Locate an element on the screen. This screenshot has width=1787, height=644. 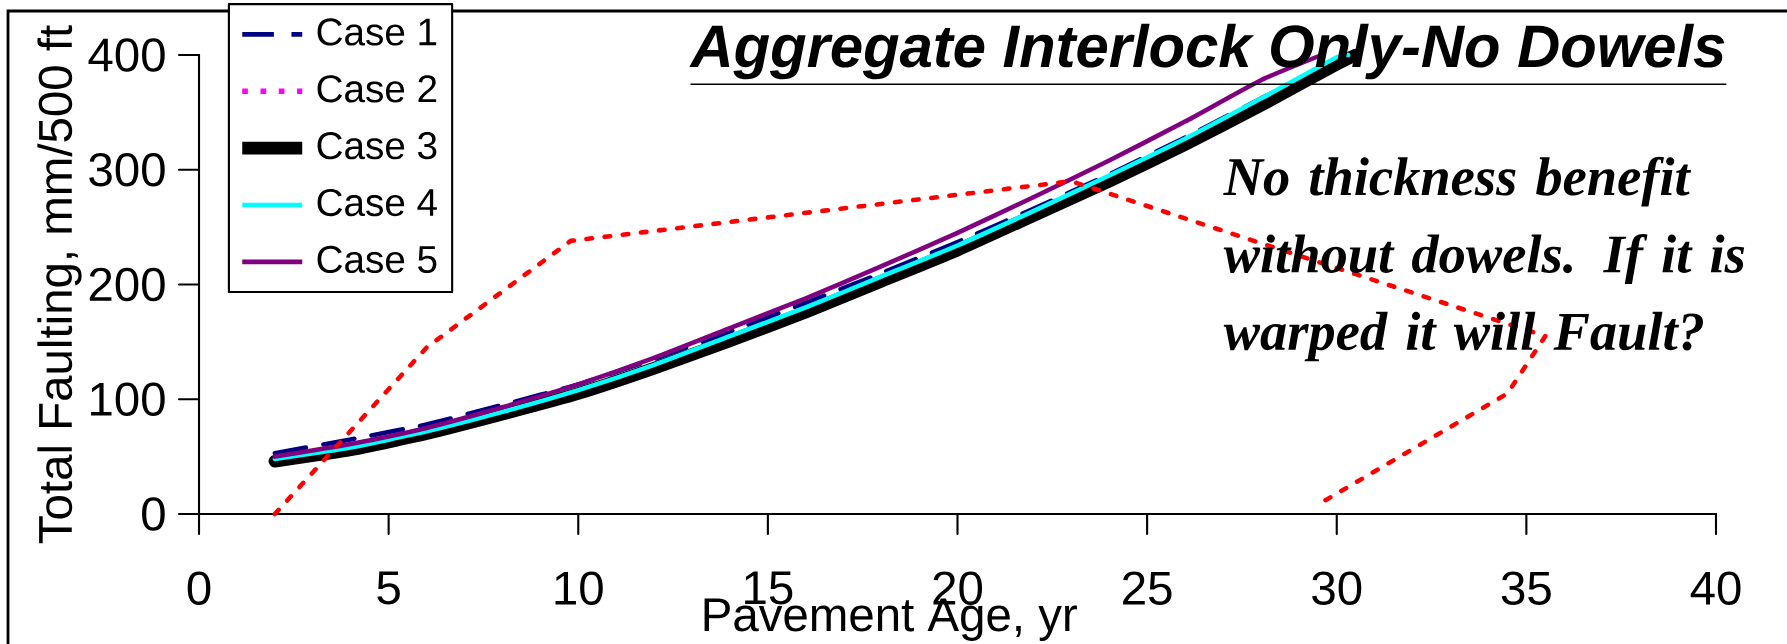
x-tick-label: 5 is located at coordinates (388, 588).